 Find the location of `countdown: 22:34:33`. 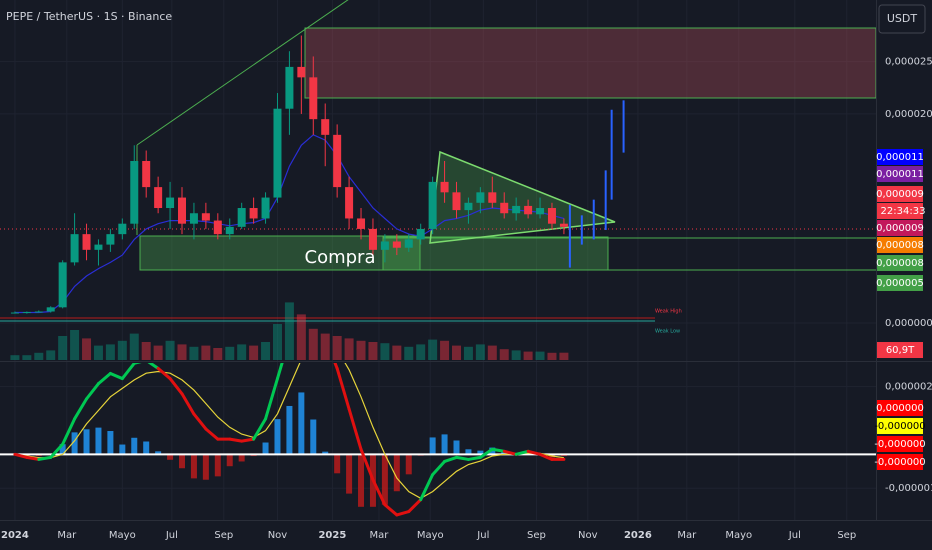

countdown: 22:34:33 is located at coordinates (903, 211).